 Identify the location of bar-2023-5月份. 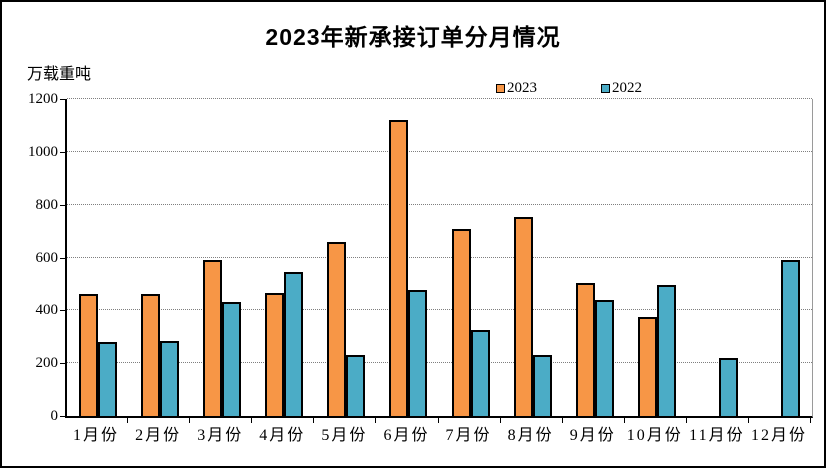
(337, 329).